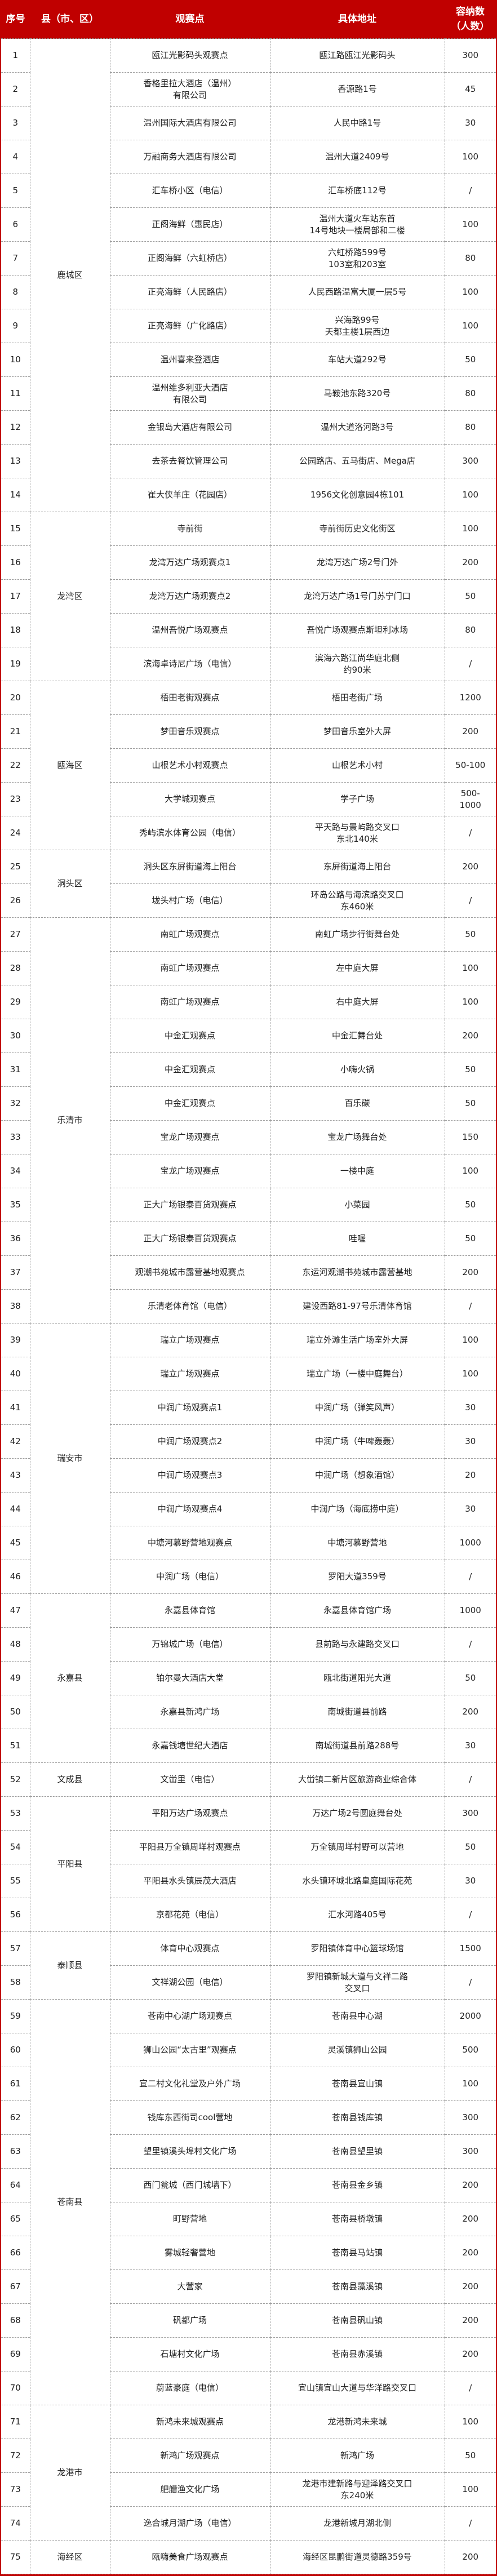 The height and width of the screenshot is (2576, 497). Describe the element at coordinates (69, 1678) in the screenshot. I see `district-cell: 永嘉县` at that location.